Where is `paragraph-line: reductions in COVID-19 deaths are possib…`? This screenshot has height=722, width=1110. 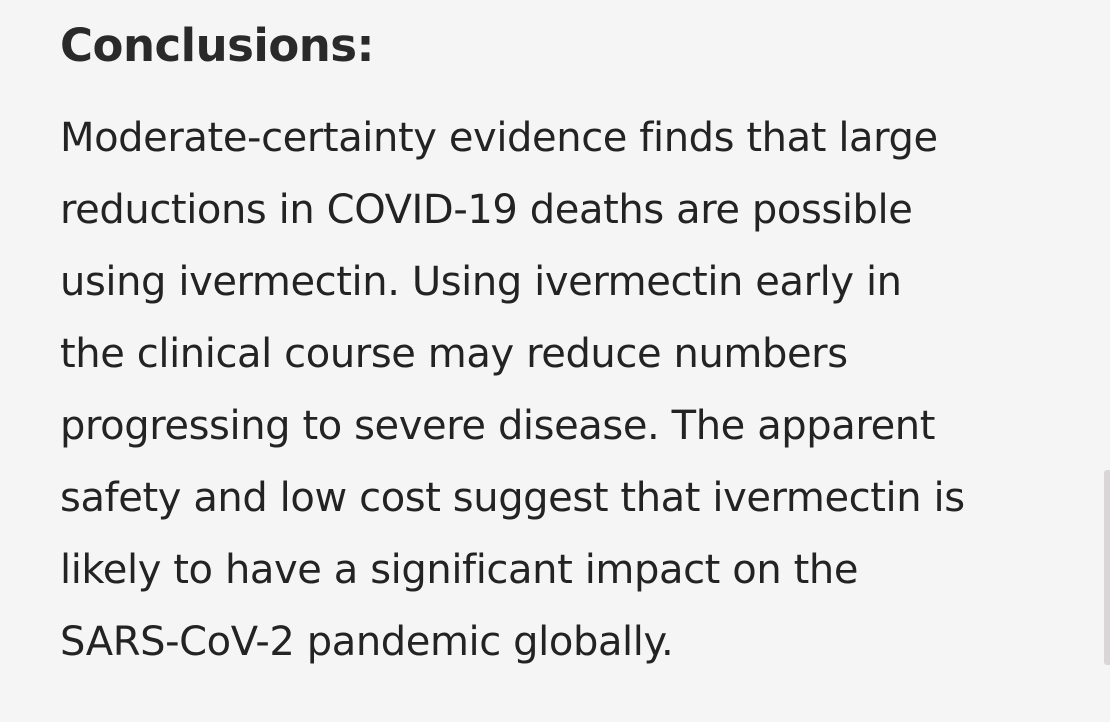
paragraph-line: reductions in COVID-19 deaths are possib… is located at coordinates (486, 210).